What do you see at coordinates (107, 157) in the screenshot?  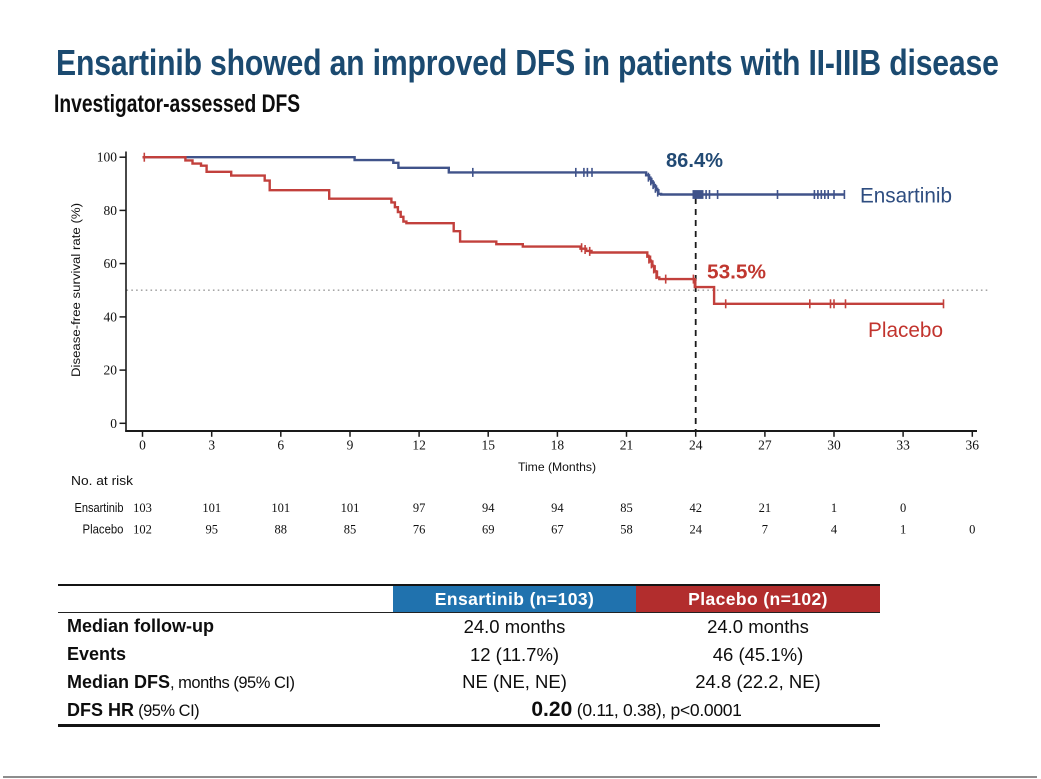 I see `svg-text: 100` at bounding box center [107, 157].